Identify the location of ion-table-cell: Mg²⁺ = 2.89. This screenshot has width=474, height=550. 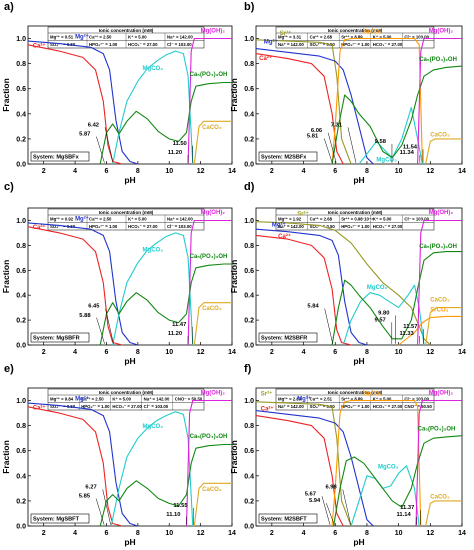
(290, 399).